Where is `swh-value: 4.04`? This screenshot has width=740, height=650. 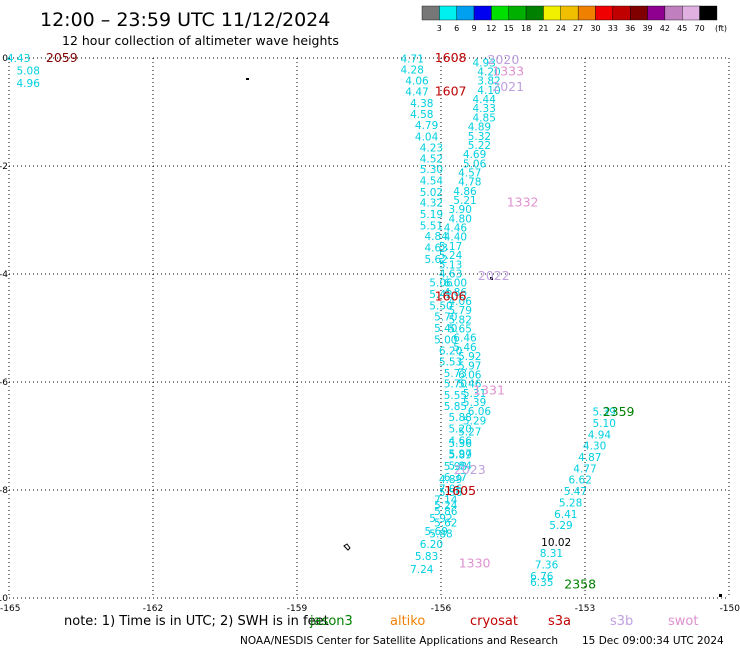
swh-value: 4.04 is located at coordinates (427, 137).